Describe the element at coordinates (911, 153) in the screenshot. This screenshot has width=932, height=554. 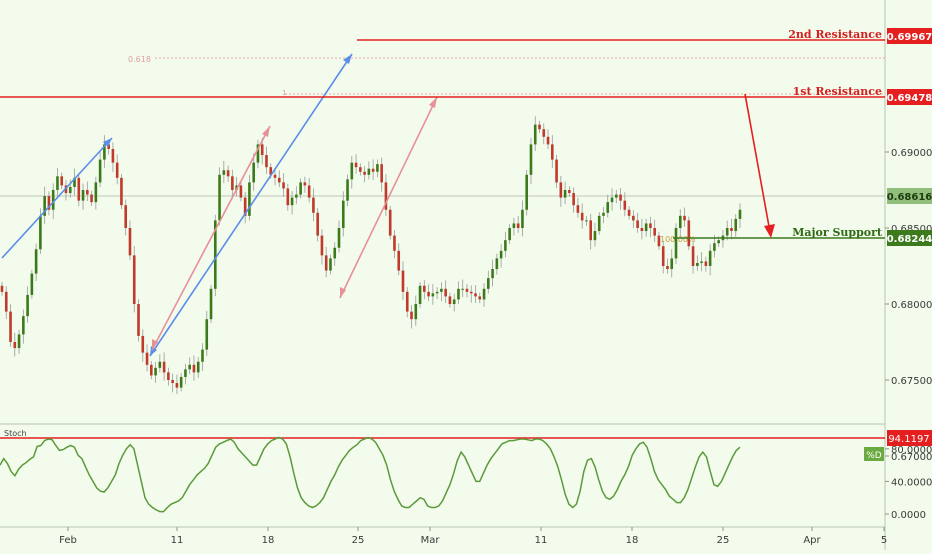
I see `price-tick-label: 0.69000` at that location.